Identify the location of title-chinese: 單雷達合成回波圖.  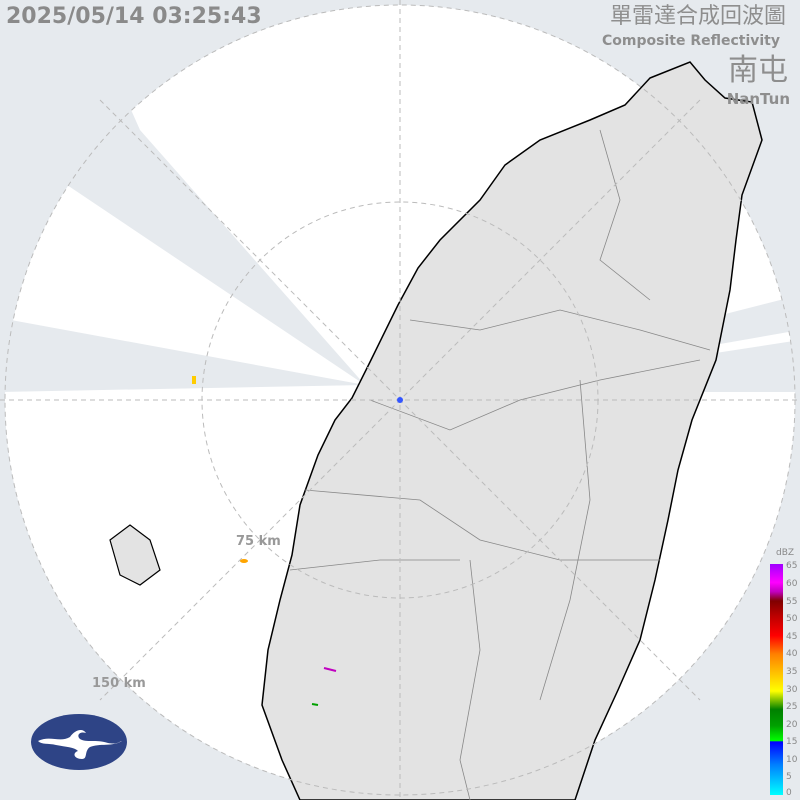
(697, 16).